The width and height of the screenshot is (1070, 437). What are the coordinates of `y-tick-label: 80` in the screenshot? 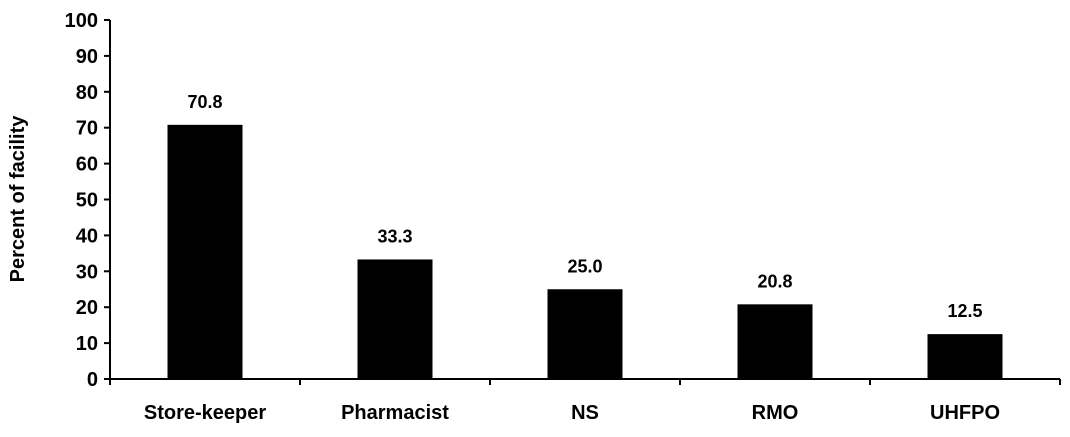 It's located at (87, 93).